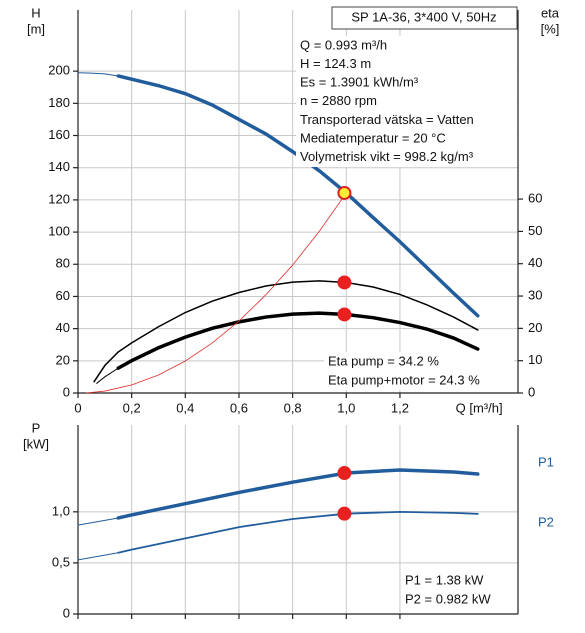  Describe the element at coordinates (59, 134) in the screenshot. I see `y-tick-label: 160` at that location.